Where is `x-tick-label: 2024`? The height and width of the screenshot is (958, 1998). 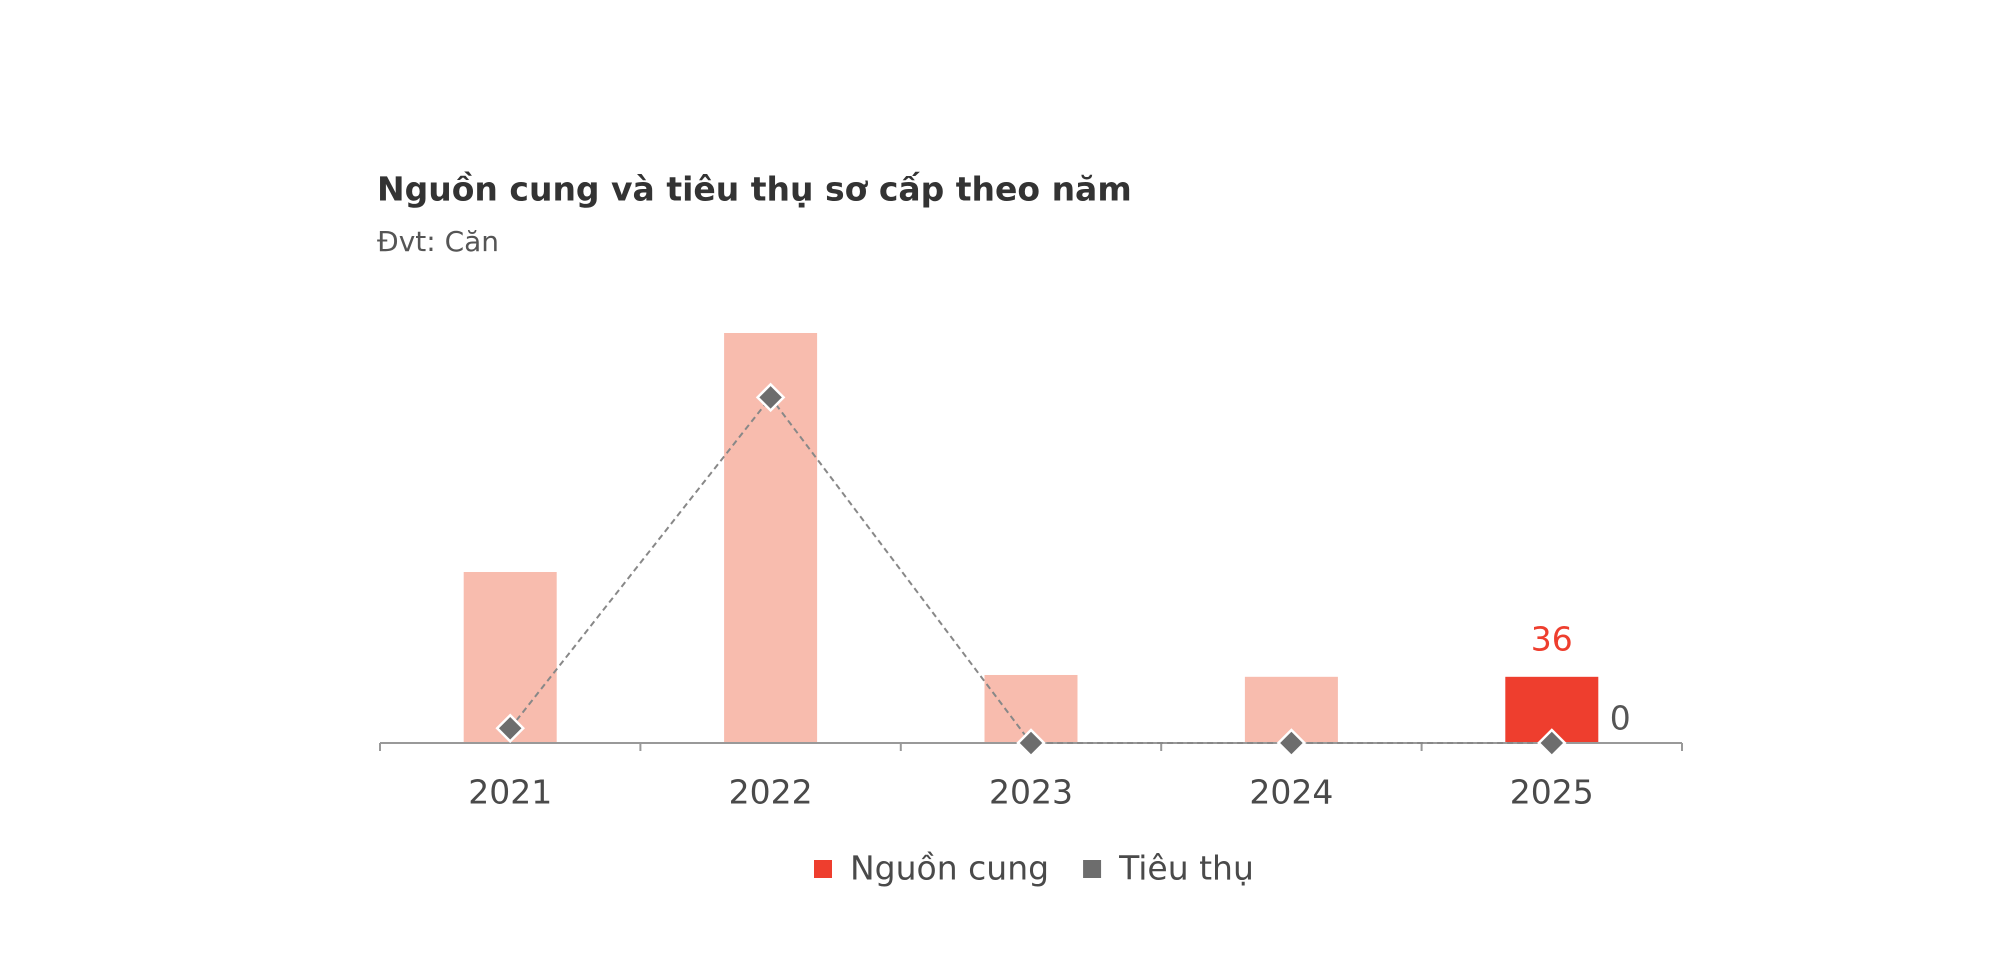 x-tick-label: 2024 is located at coordinates (1291, 792).